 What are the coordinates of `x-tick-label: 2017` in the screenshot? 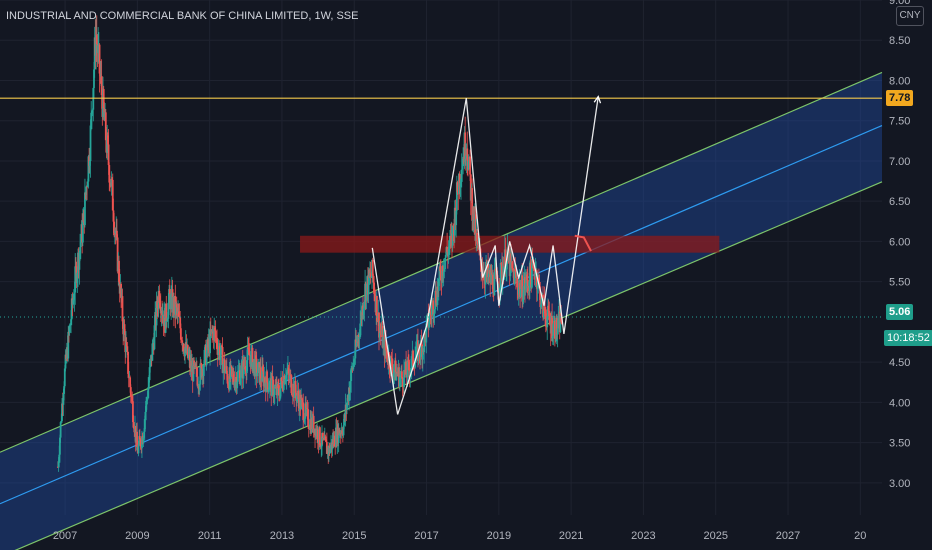 It's located at (426, 536).